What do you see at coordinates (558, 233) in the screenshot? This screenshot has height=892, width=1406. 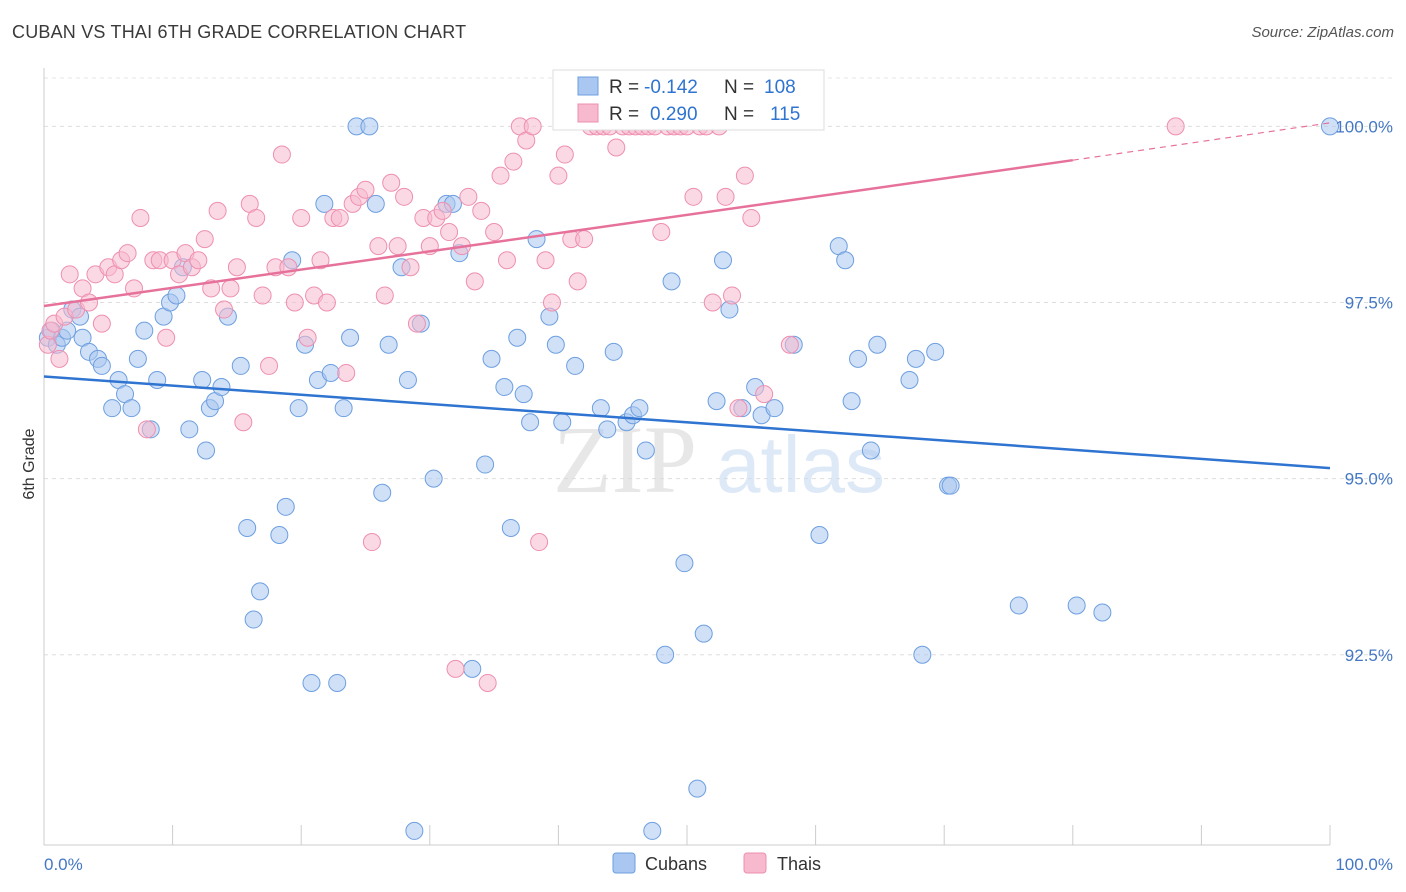 I see `thais-trend-line` at bounding box center [558, 233].